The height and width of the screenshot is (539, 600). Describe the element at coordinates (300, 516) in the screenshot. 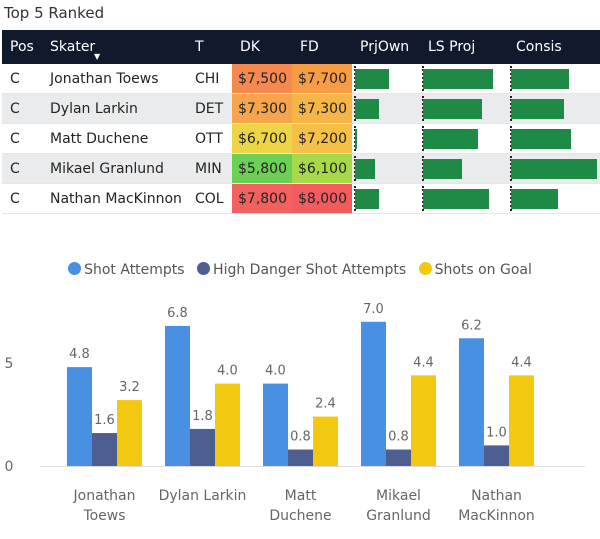

I see `x-tick-label: Duchene` at that location.